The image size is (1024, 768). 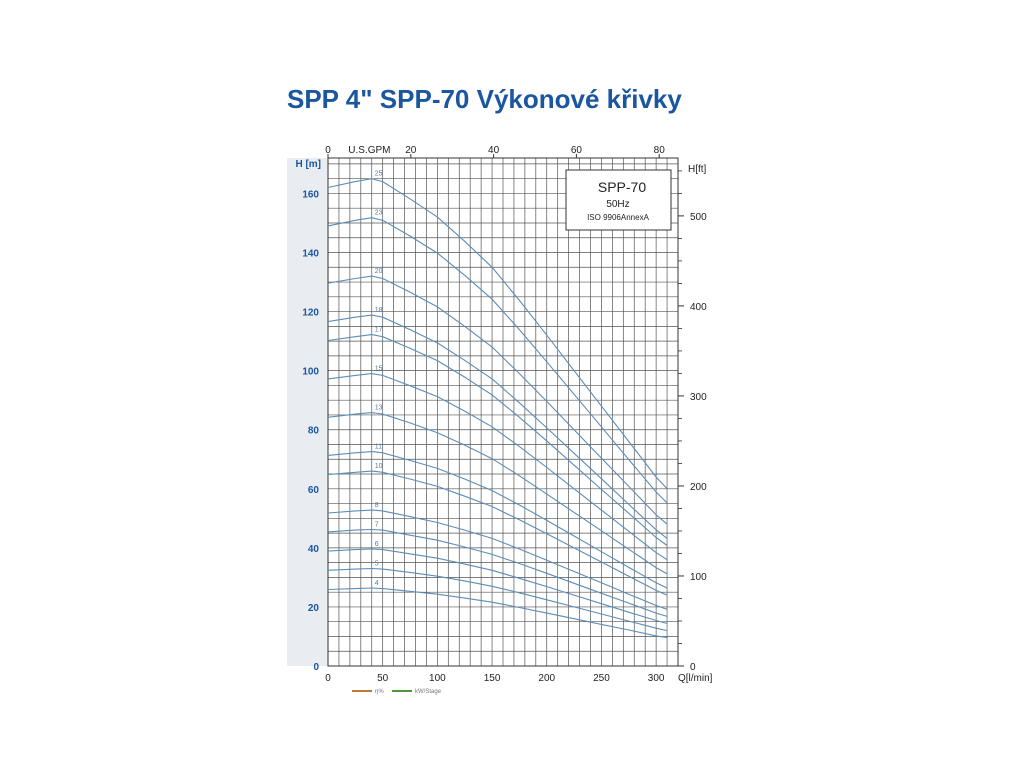 What do you see at coordinates (428, 692) in the screenshot?
I see `legend-label-power: kW/Stage` at bounding box center [428, 692].